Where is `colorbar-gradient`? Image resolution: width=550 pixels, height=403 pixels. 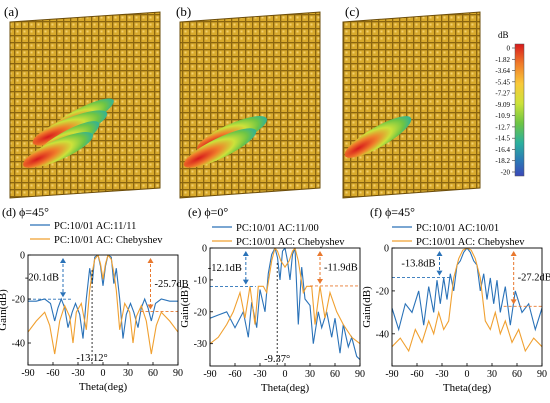
colorbar-gradient is located at coordinates (519, 110).